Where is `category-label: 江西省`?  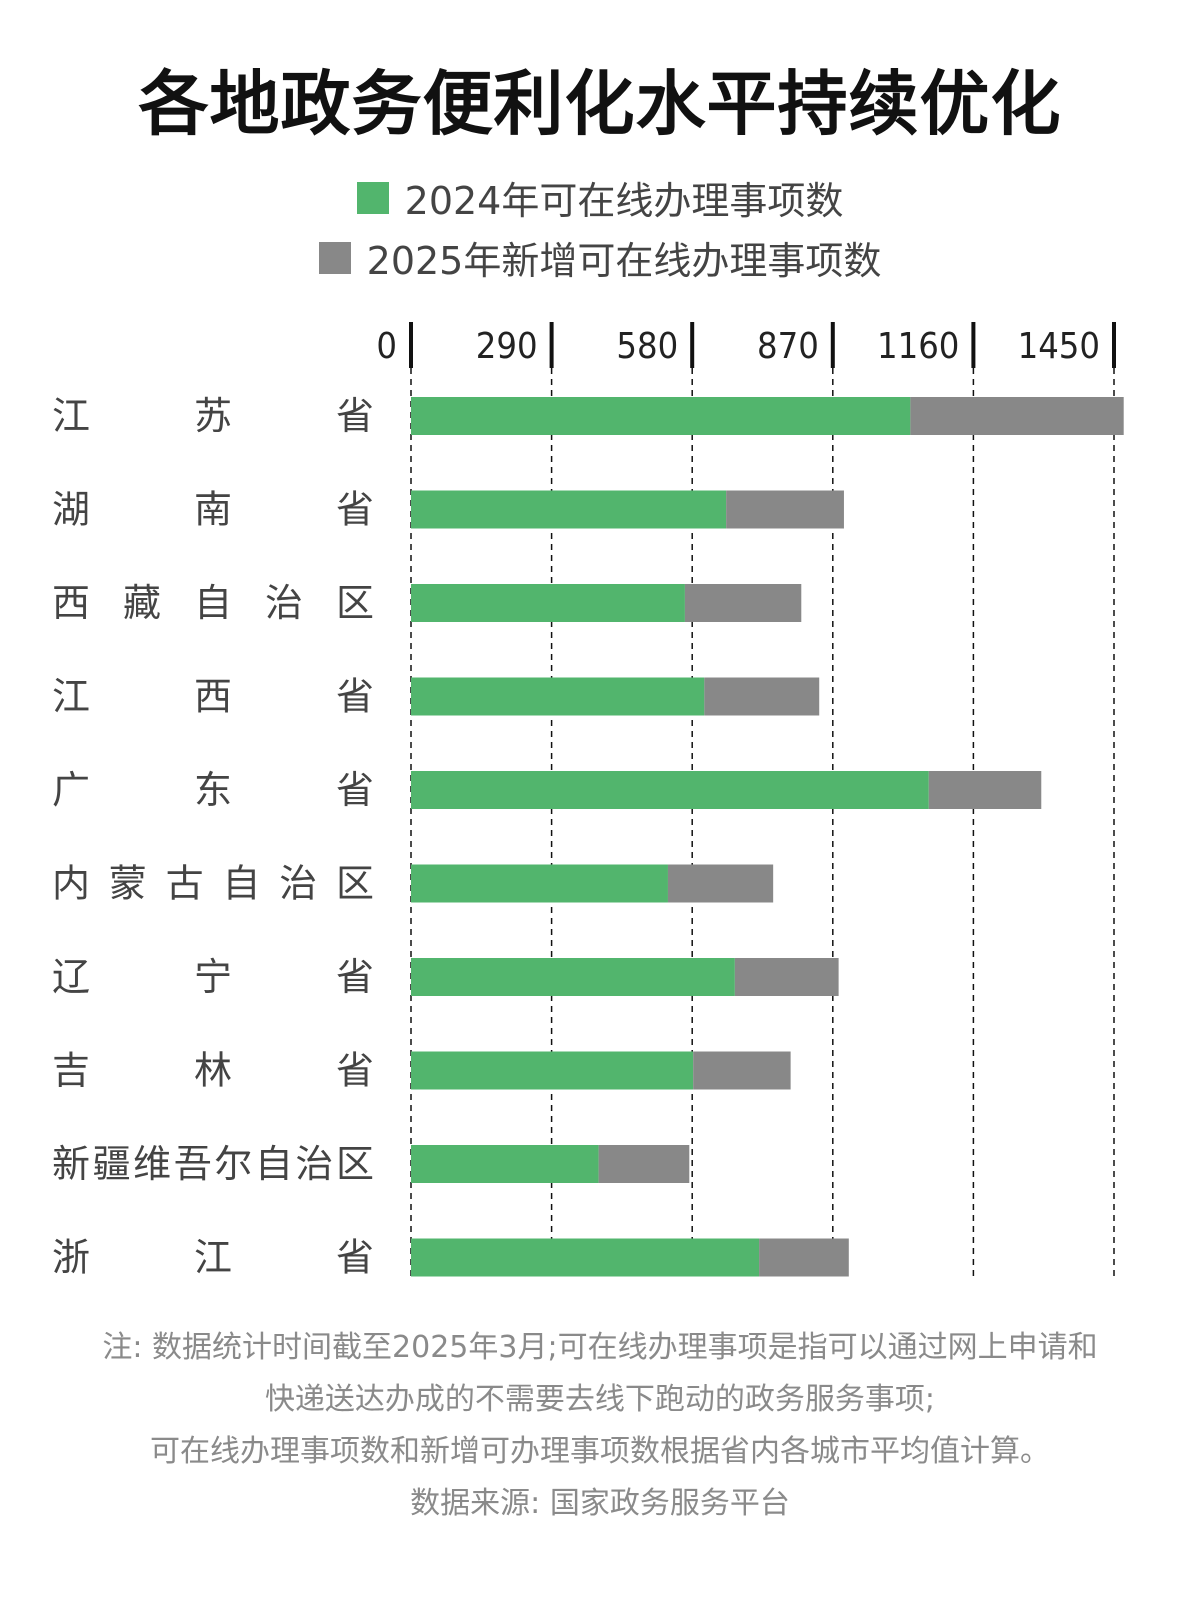
category-label: 江西省 is located at coordinates (213, 697).